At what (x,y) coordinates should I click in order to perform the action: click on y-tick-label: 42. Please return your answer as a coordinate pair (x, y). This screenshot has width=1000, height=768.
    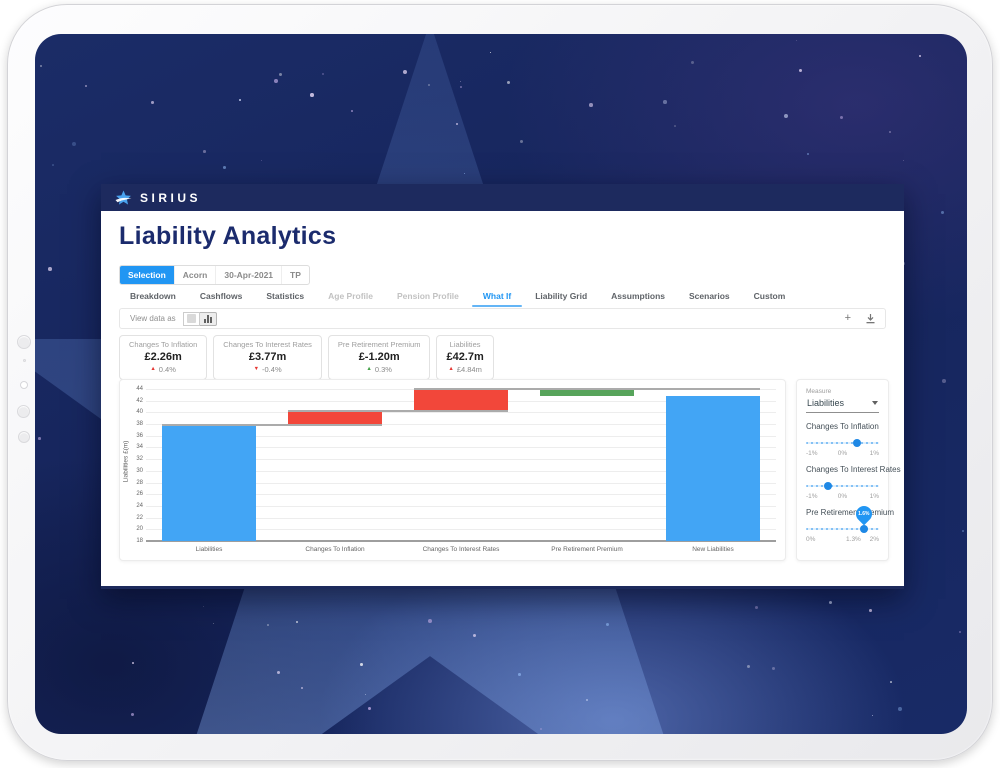
    Looking at the image, I should click on (139, 400).